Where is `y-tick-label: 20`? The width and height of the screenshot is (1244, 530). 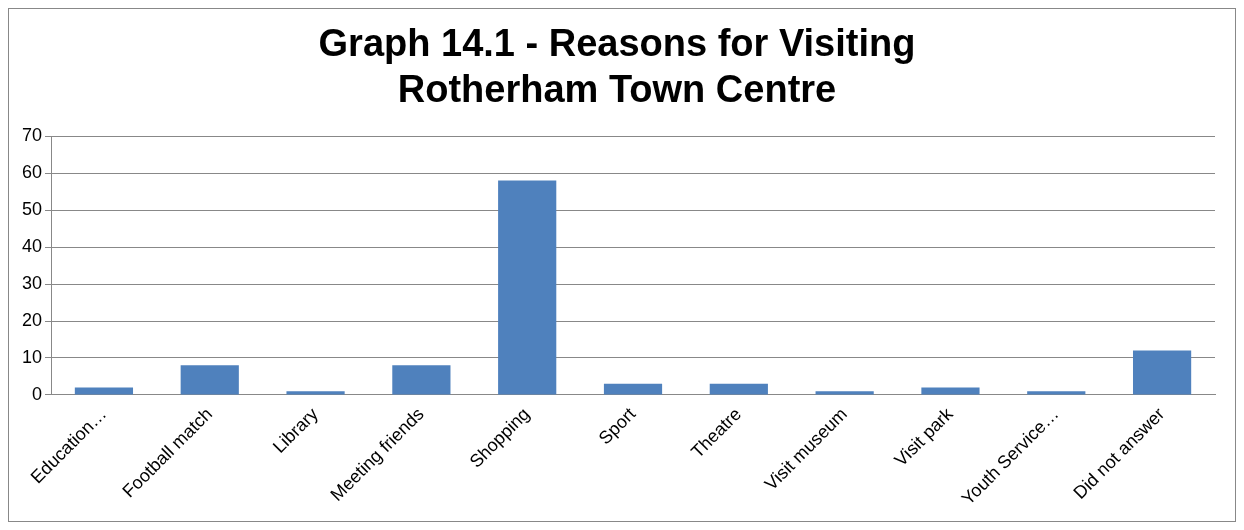
y-tick-label: 20 is located at coordinates (32, 319).